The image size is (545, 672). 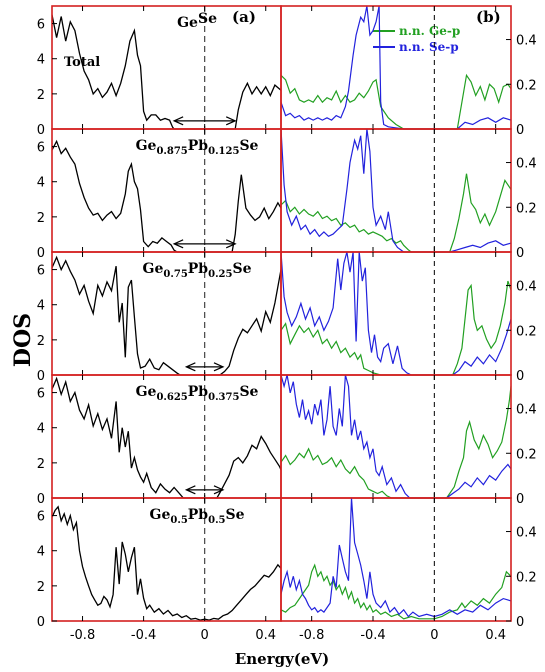 I want to click on panel-5-right-ytick-label: 0, so click(x=520, y=622).